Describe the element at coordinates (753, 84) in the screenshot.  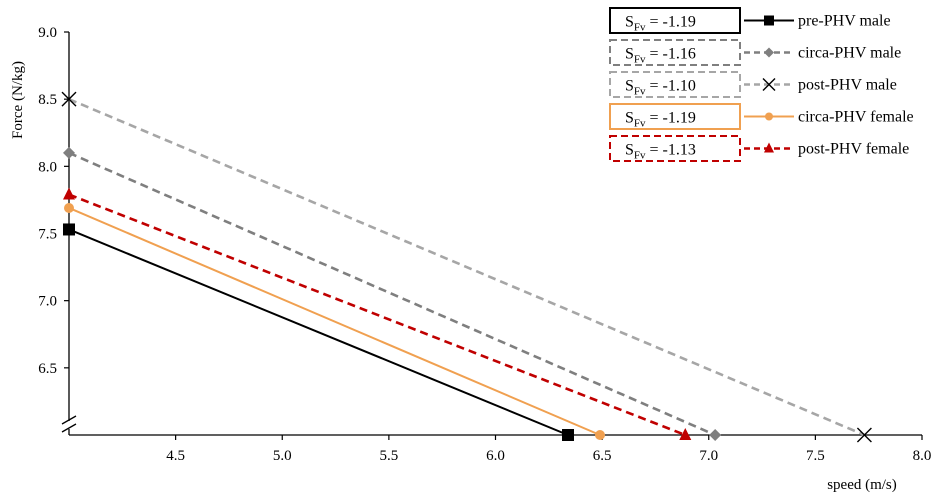
I see `legend-item: SFv = -1.10 post-PHV male` at that location.